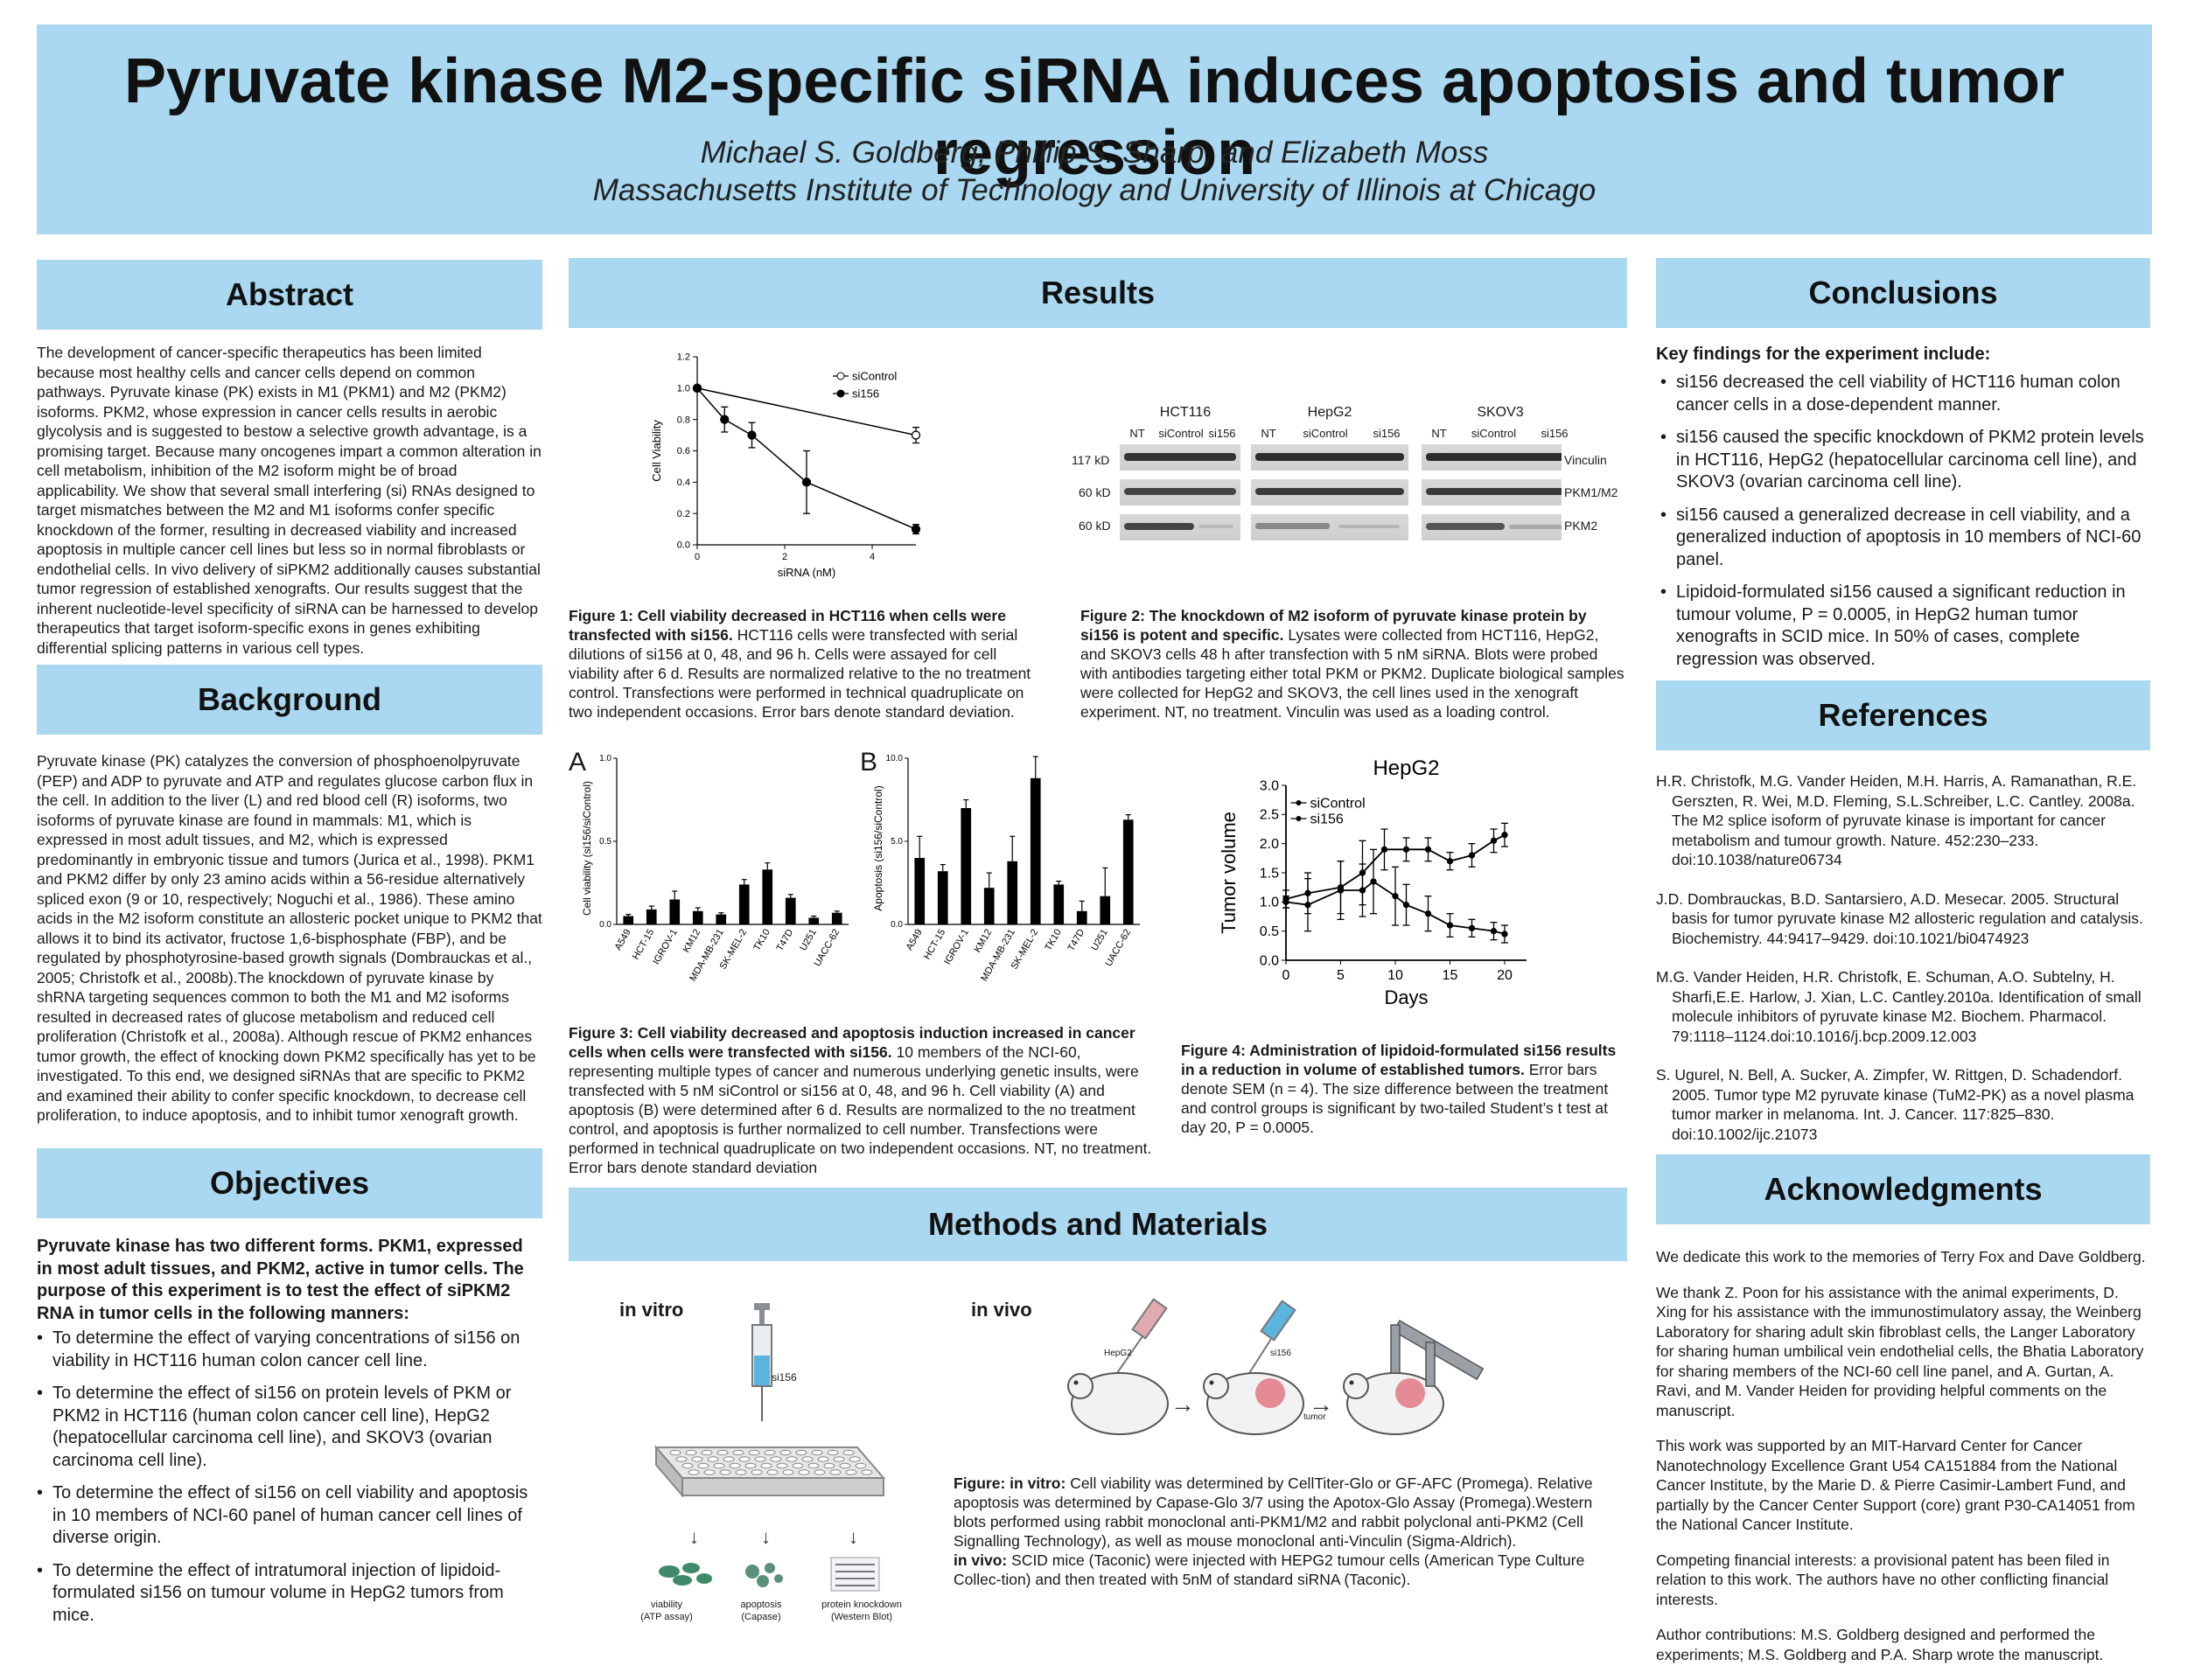  Describe the element at coordinates (764, 1575) in the screenshot. I see `apoptosis-cells-icon` at that location.